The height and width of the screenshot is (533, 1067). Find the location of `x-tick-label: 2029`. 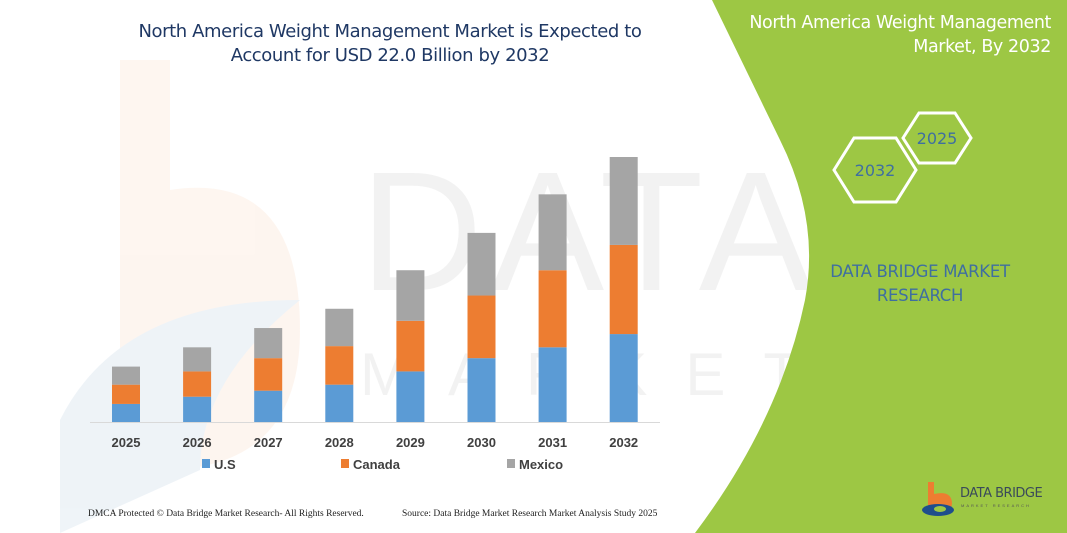

x-tick-label: 2029 is located at coordinates (410, 442).